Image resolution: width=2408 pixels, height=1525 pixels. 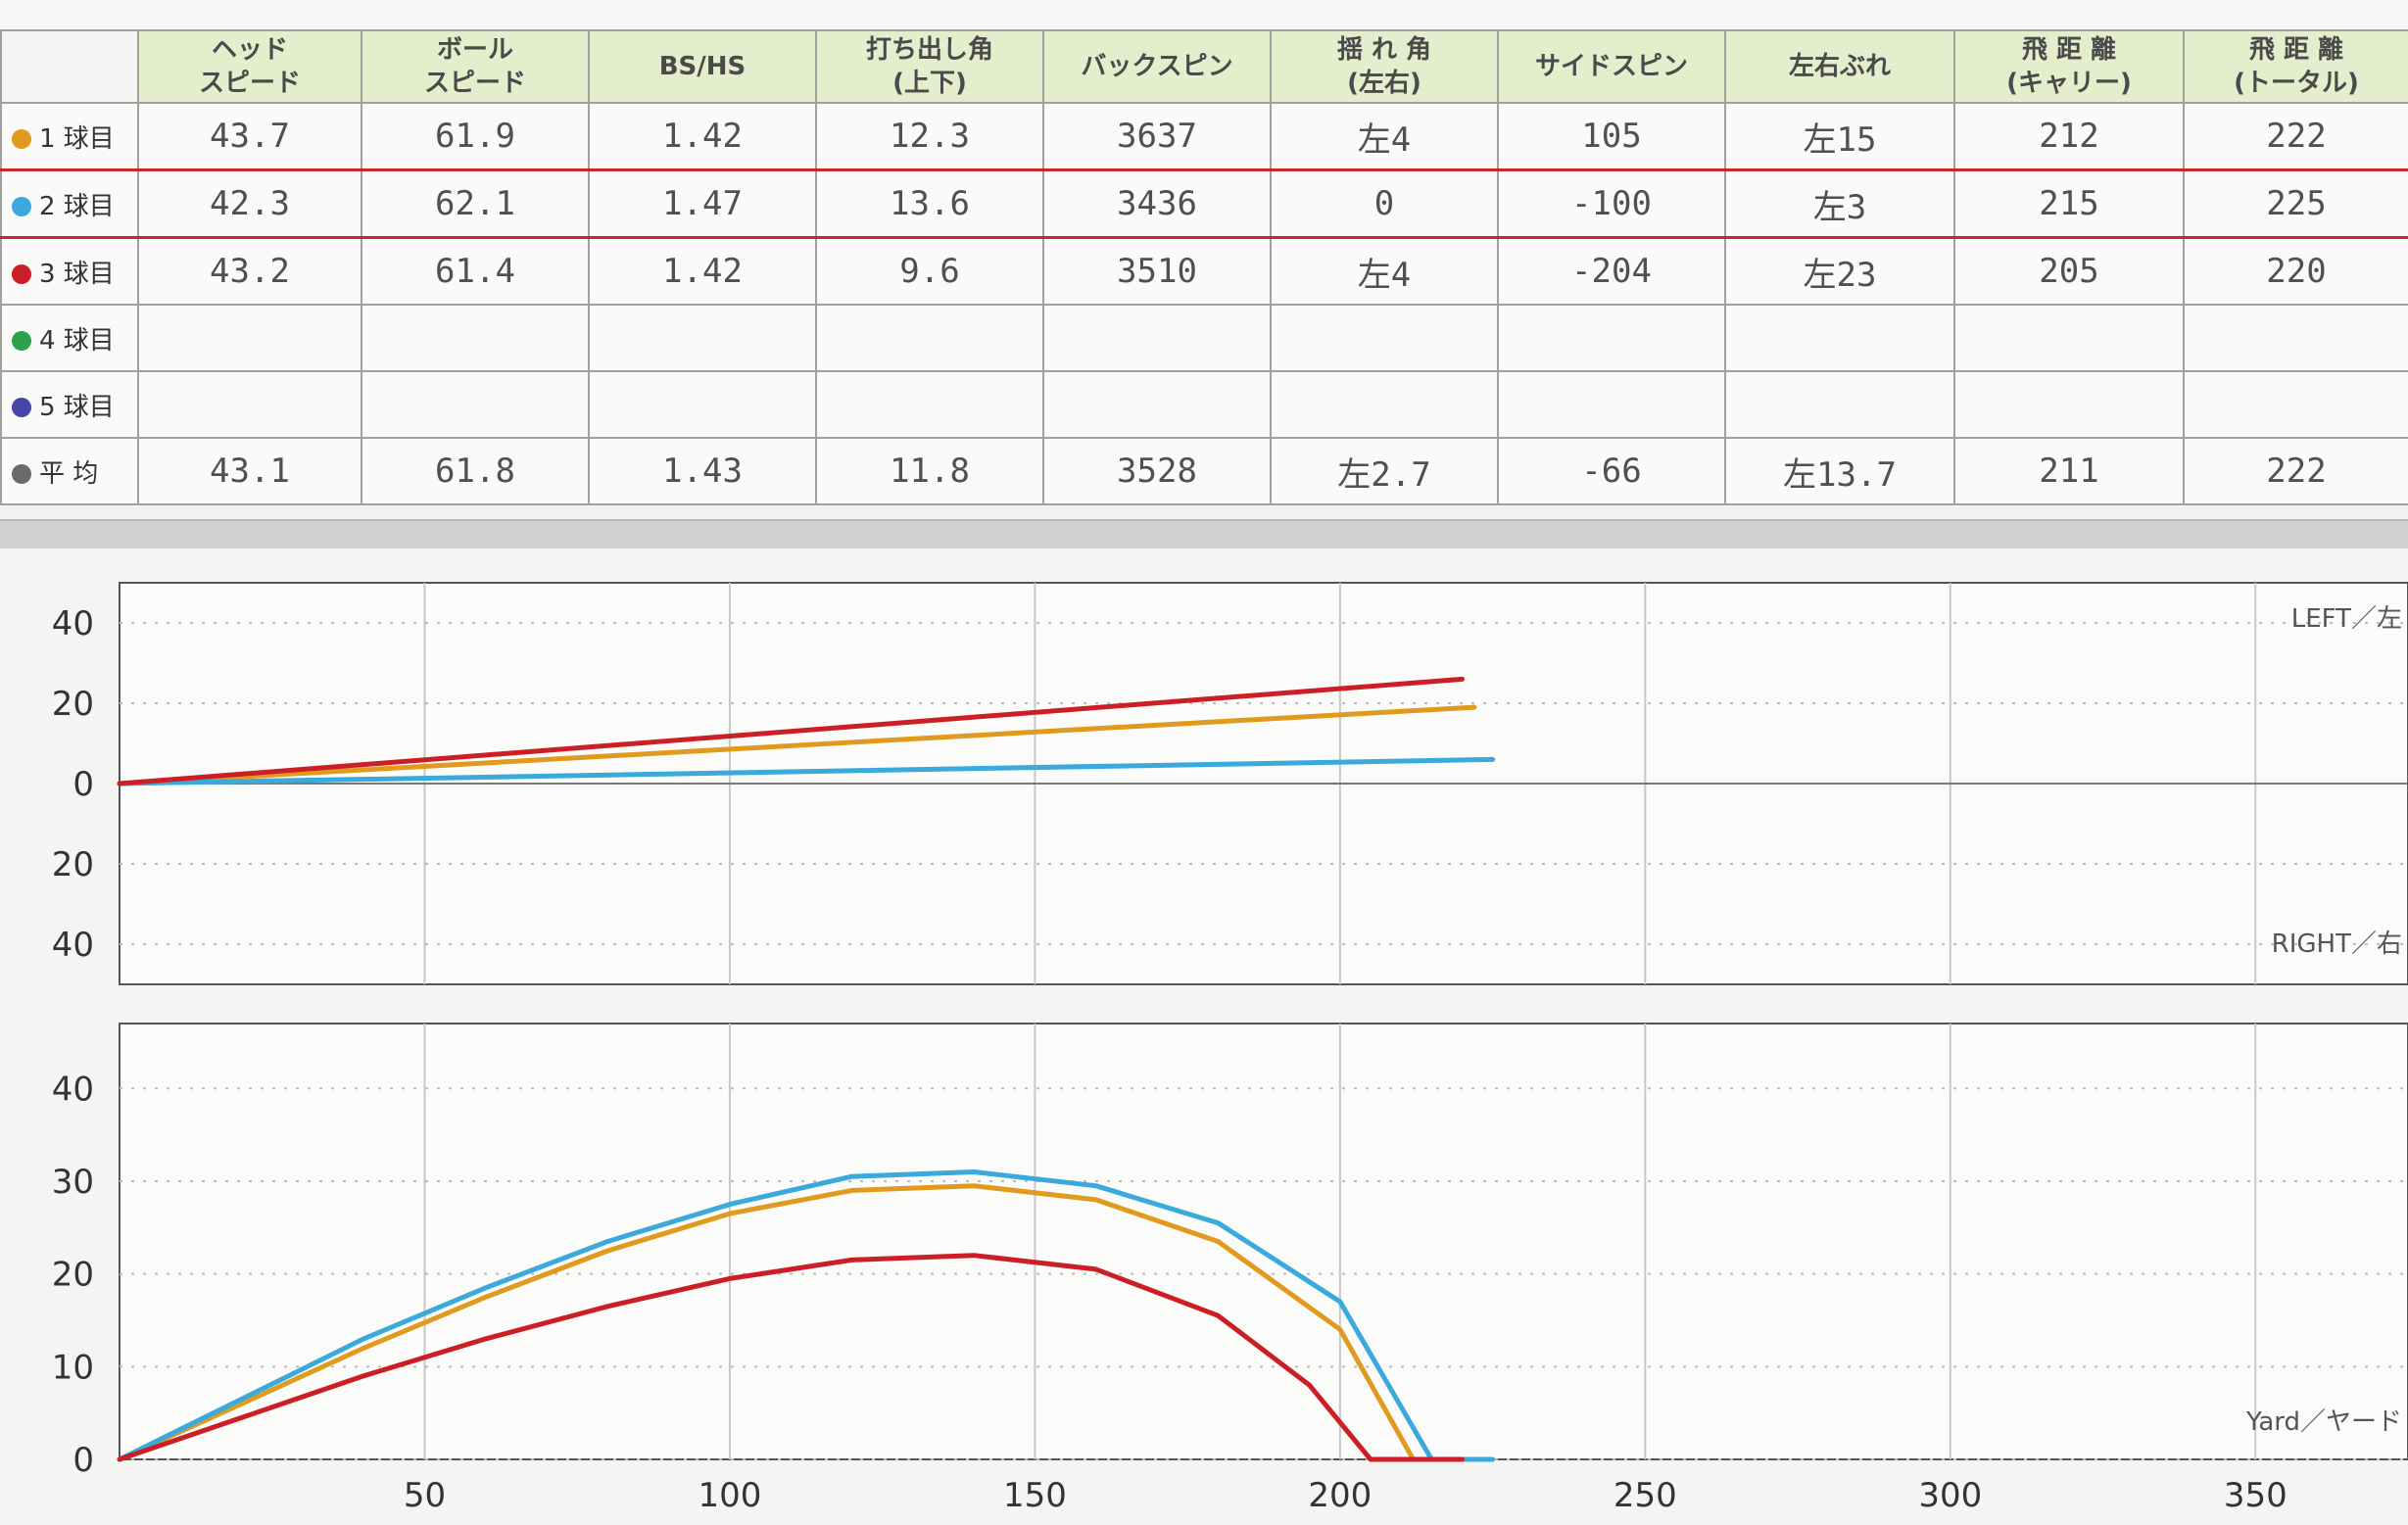 I want to click on row-label: 1 球目, so click(x=69, y=136).